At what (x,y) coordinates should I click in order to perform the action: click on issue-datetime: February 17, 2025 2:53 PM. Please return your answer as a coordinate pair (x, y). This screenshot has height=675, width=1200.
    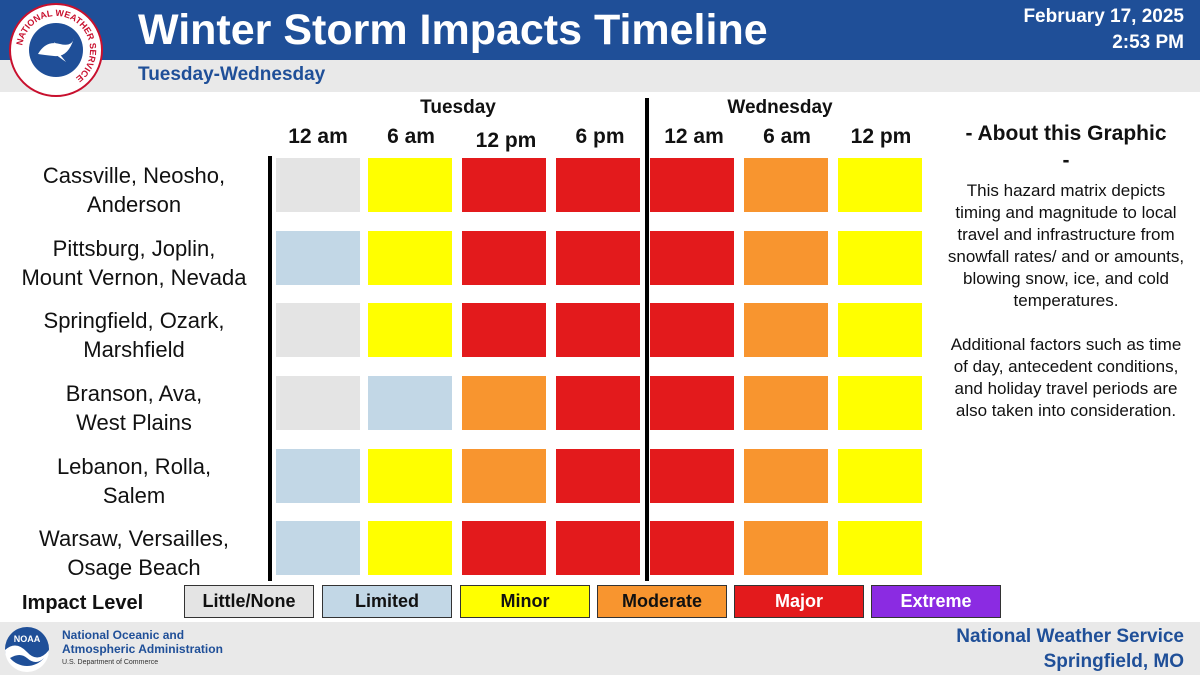
    Looking at the image, I should click on (1103, 30).